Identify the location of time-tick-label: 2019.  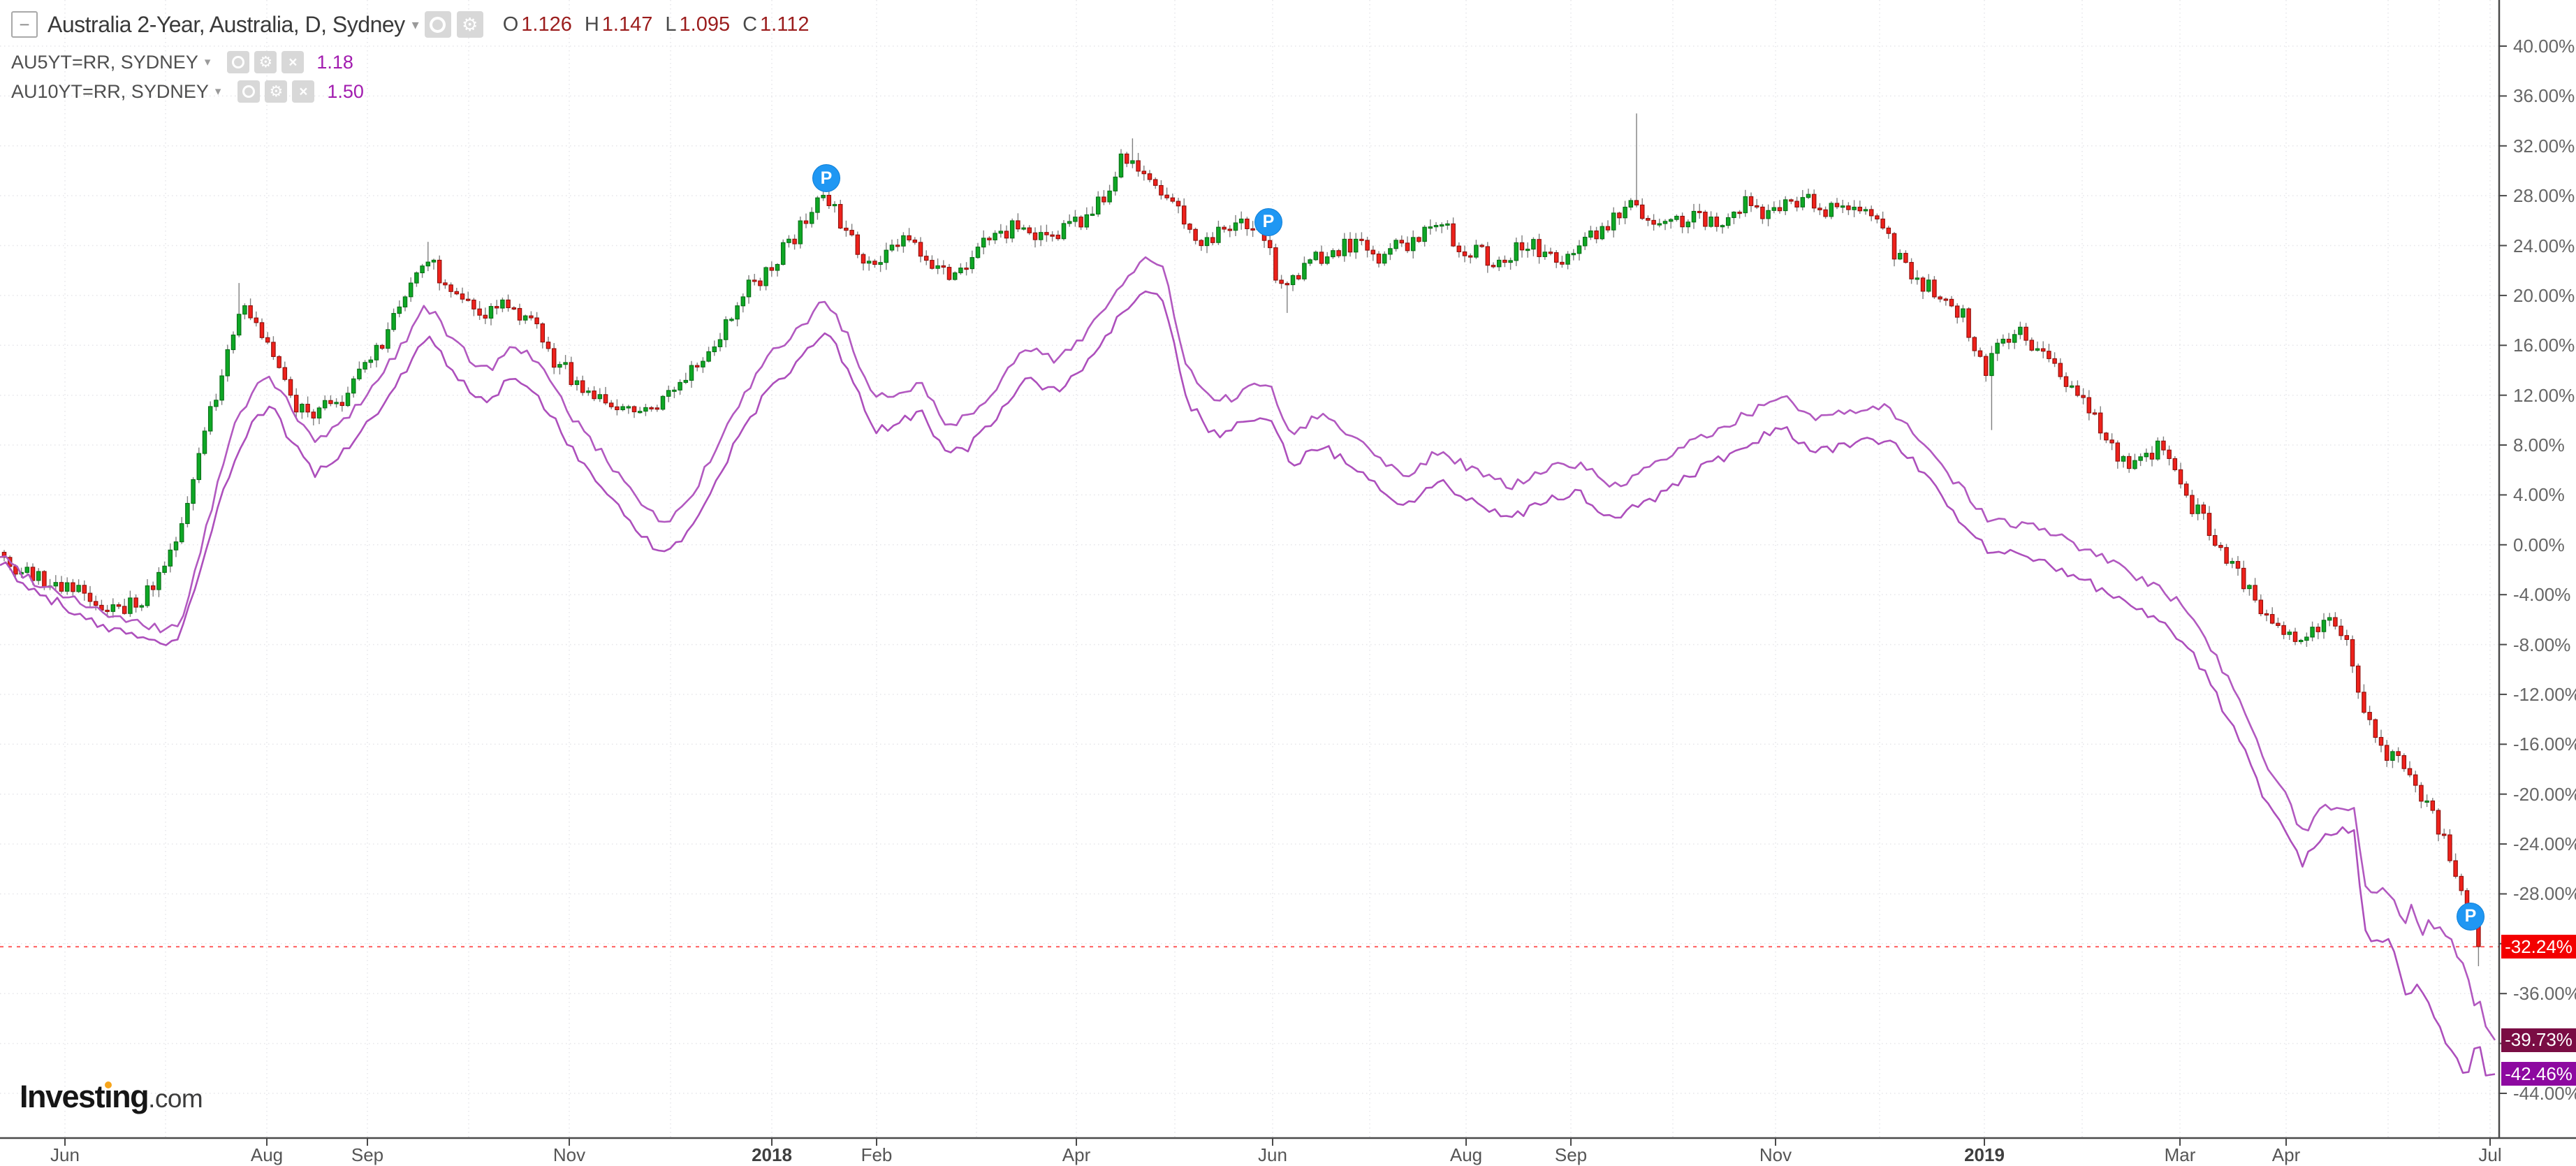
(1985, 1154).